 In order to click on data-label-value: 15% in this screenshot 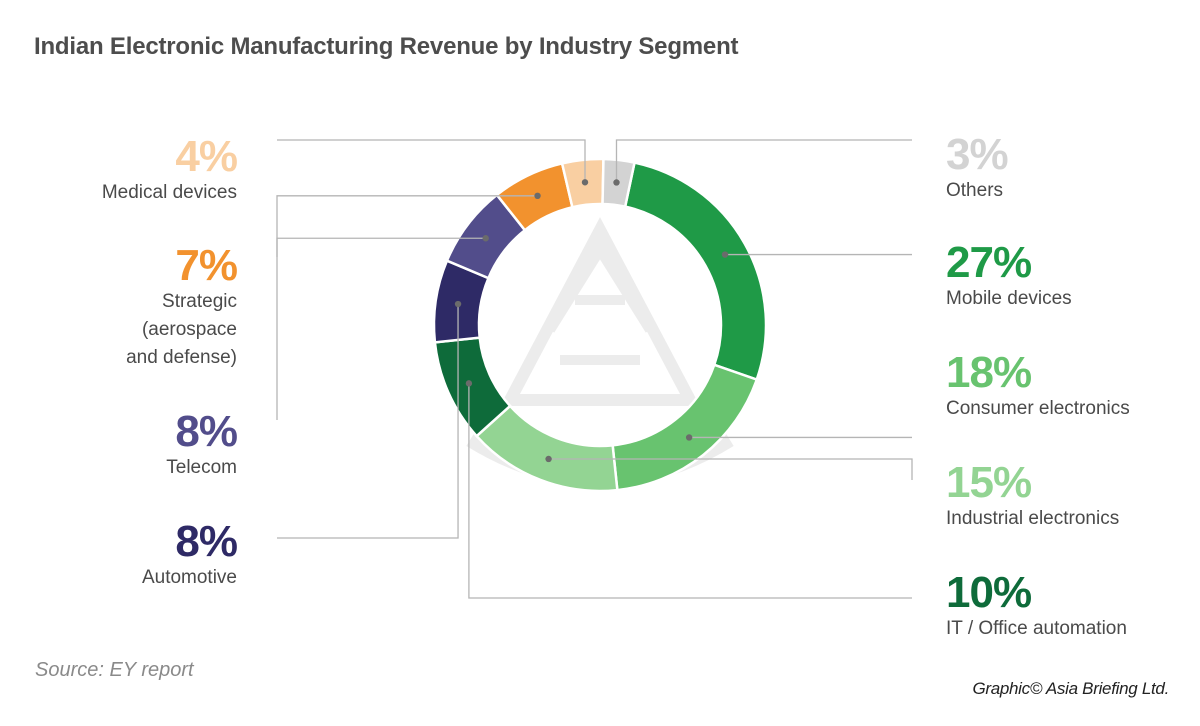, I will do `click(989, 482)`.